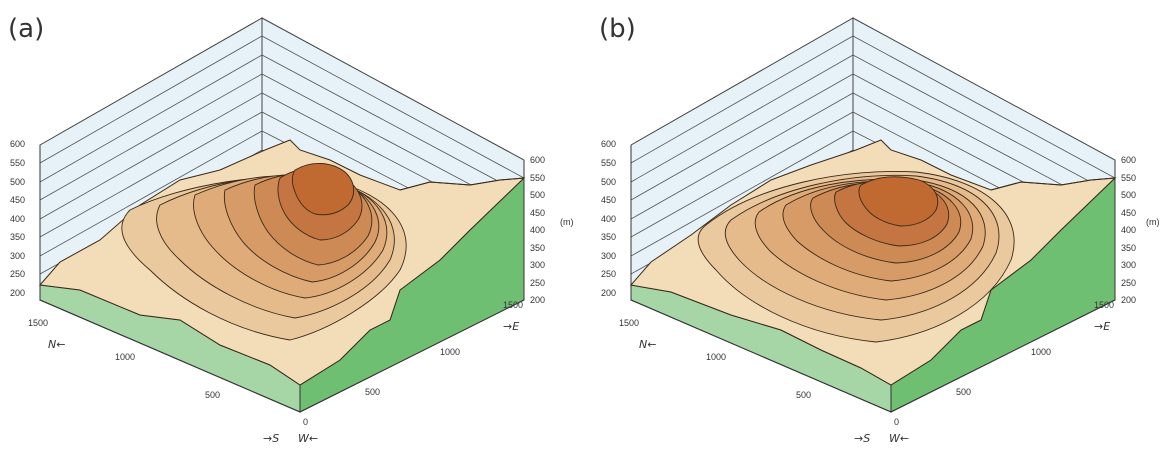 The width and height of the screenshot is (1167, 456). I want to click on panel-label: (a), so click(26, 29).